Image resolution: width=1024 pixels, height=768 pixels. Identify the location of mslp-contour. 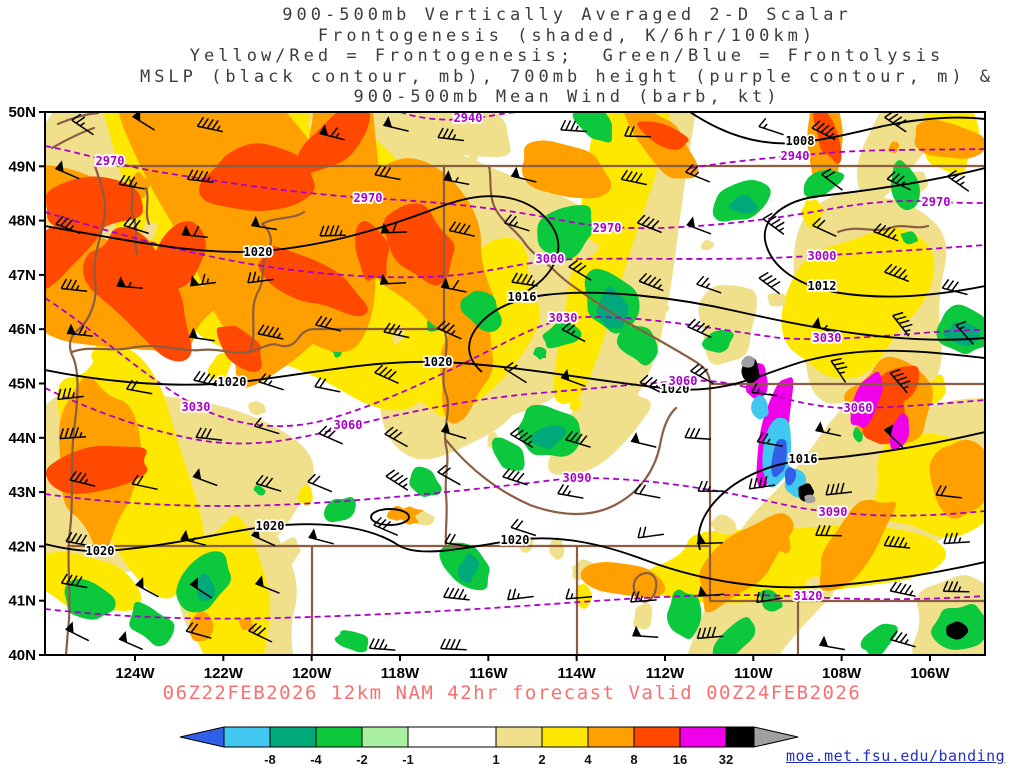
(515, 556).